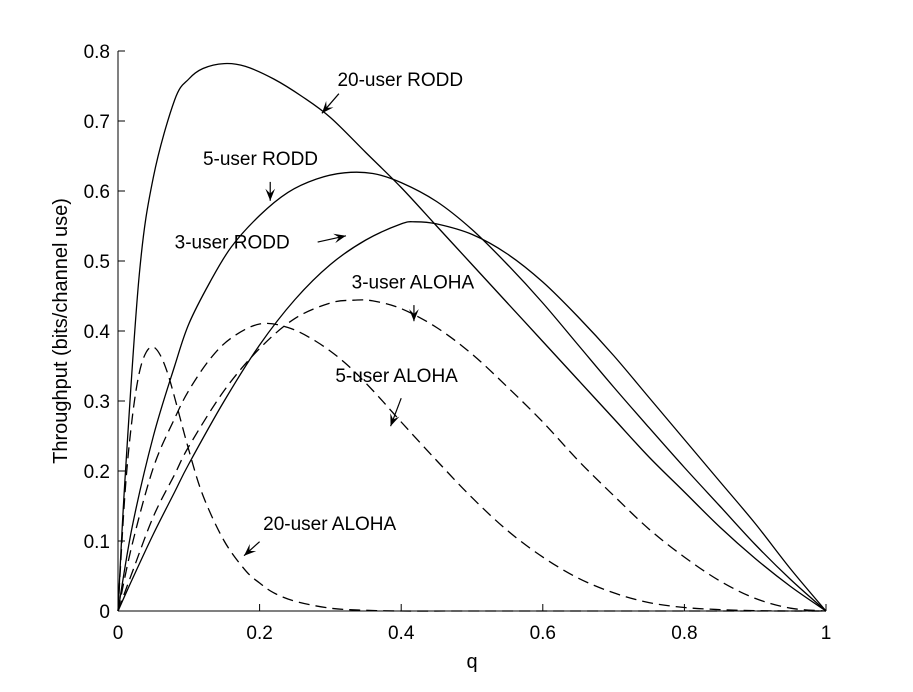  I want to click on y-tick-label: 0.3, so click(97, 402).